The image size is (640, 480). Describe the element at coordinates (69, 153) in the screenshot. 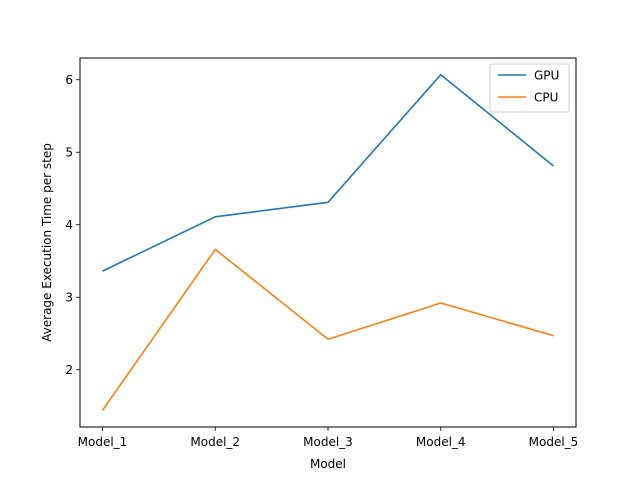

I see `y-tick-label: 5` at that location.